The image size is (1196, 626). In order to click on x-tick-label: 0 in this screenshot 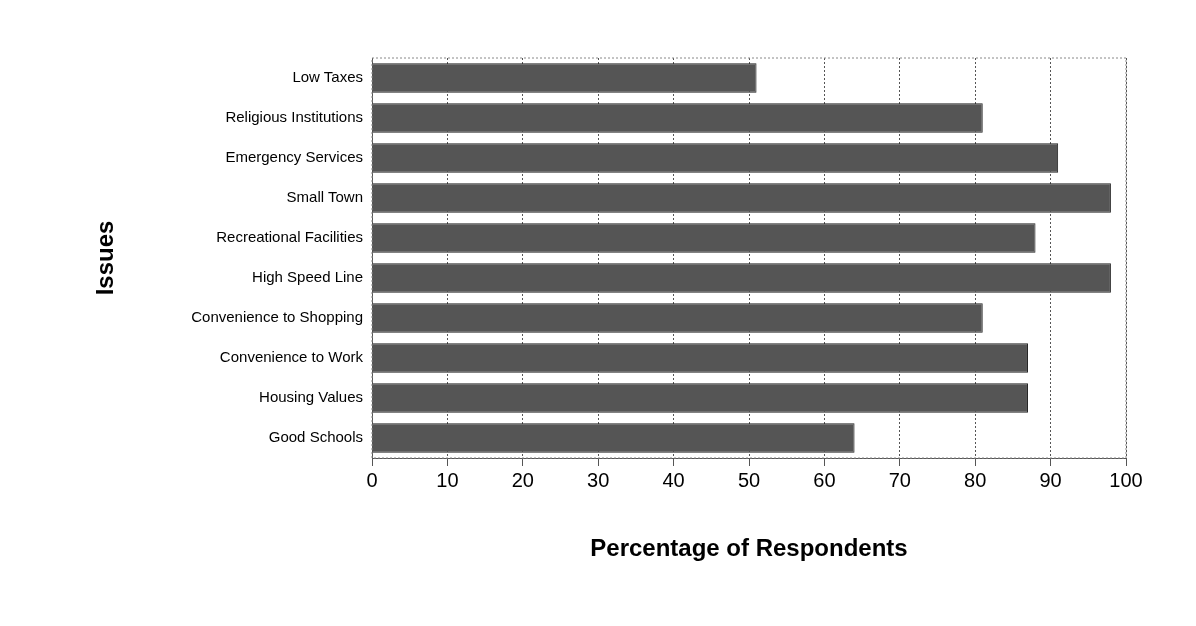, I will do `click(372, 479)`.